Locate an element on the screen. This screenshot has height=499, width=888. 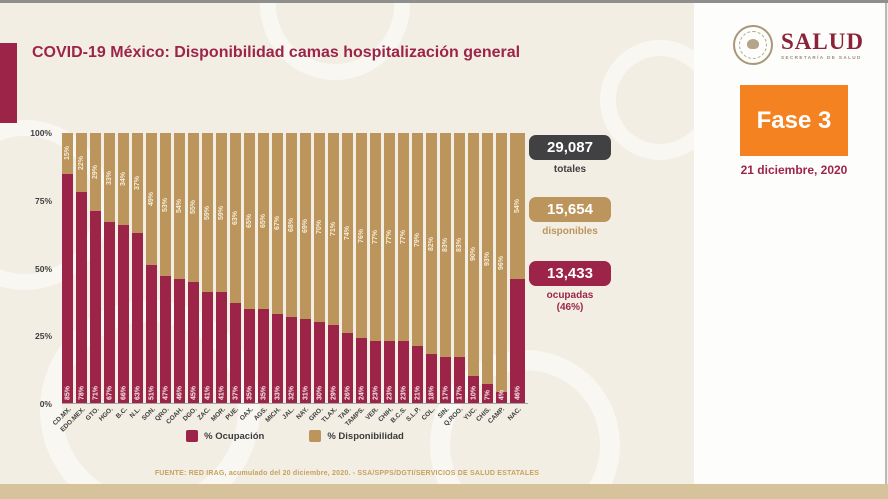
availability-value-label: 55% is located at coordinates (193, 207).